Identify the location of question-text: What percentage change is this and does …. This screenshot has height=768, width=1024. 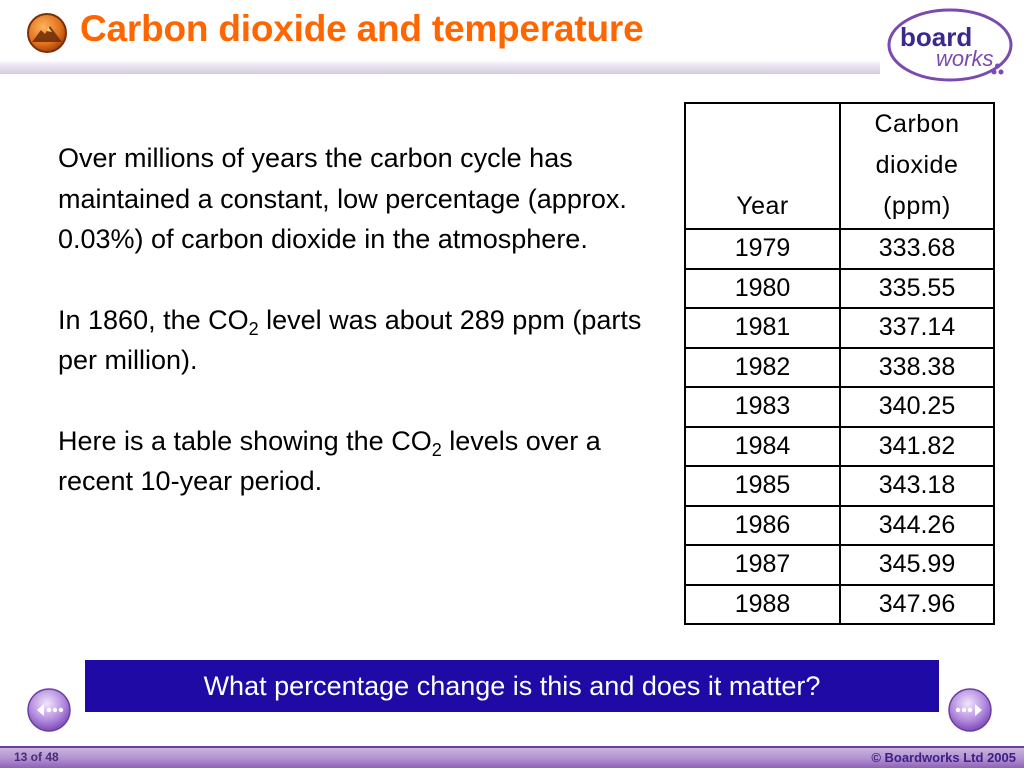
(512, 685).